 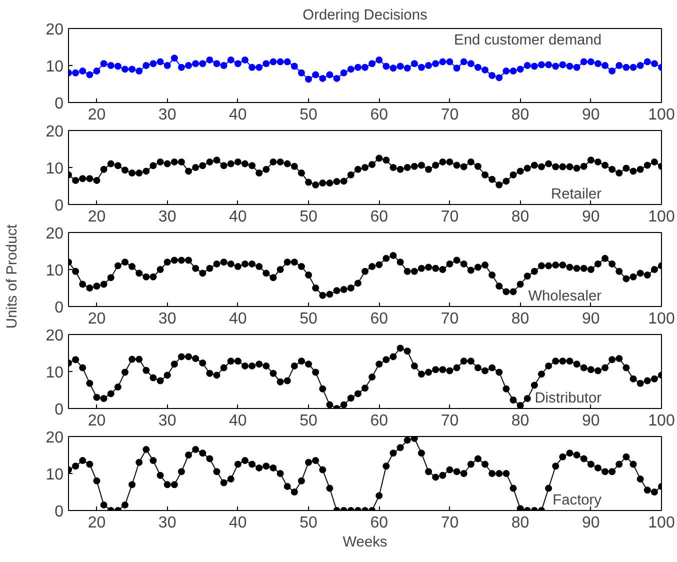 What do you see at coordinates (365, 16) in the screenshot?
I see `chart-title: Ordering Decisions` at bounding box center [365, 16].